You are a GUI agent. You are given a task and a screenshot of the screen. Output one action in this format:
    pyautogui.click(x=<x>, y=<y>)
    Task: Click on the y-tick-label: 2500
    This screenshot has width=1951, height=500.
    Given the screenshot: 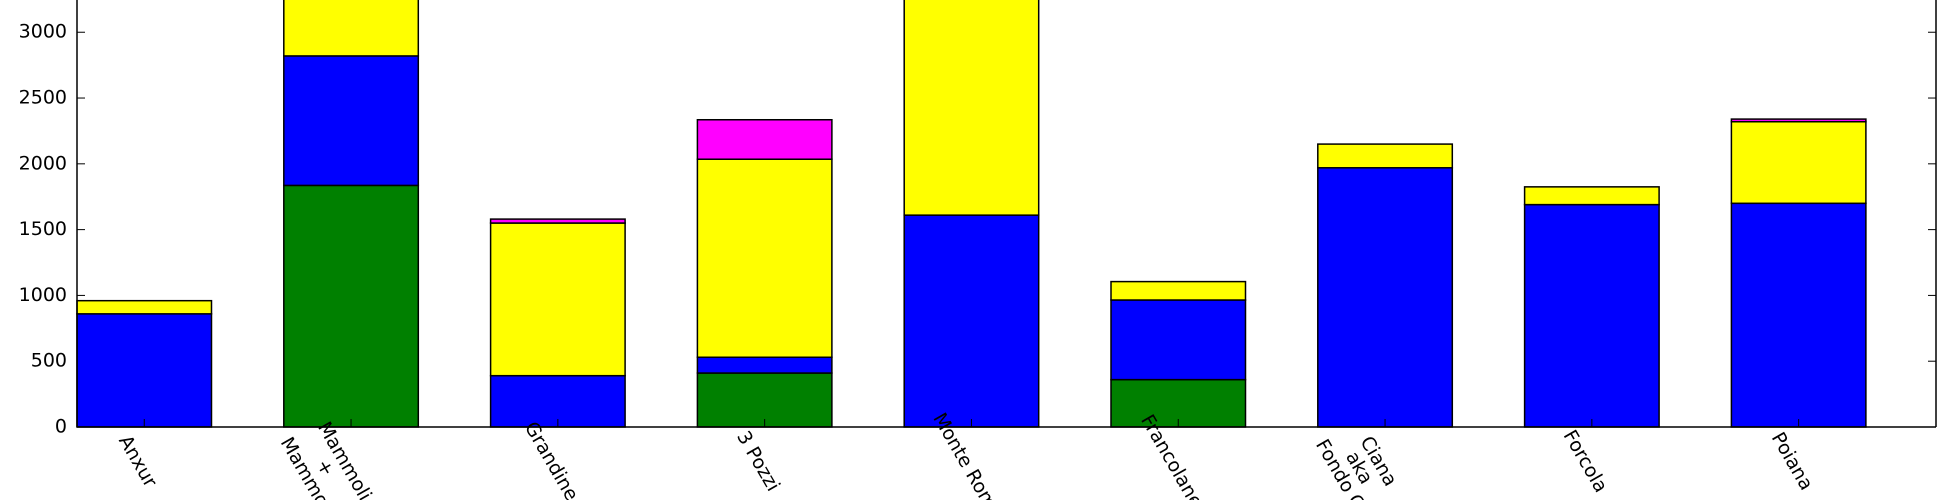 What is the action you would take?
    pyautogui.click(x=43, y=98)
    